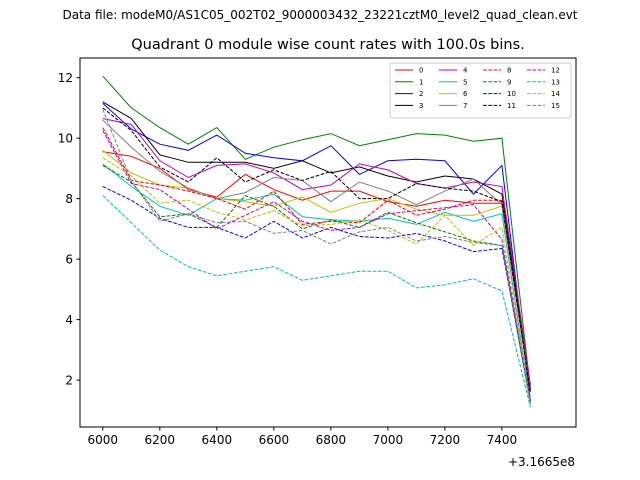  What do you see at coordinates (421, 106) in the screenshot?
I see `legend-label-3: 3` at bounding box center [421, 106].